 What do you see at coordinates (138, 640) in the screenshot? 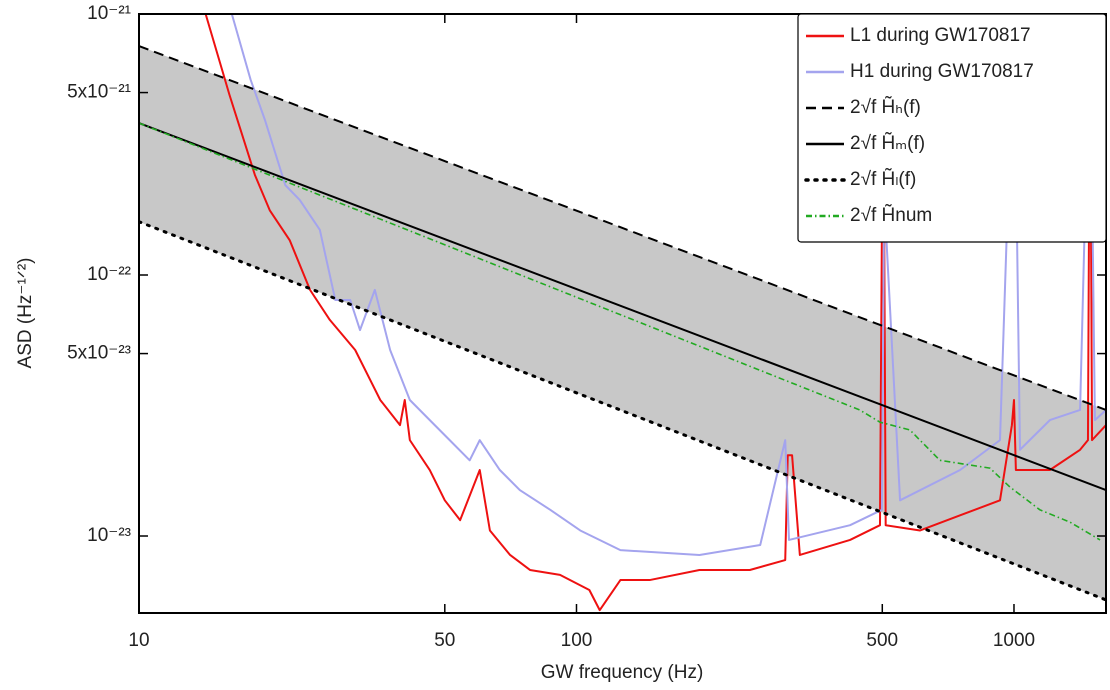
I see `x-tick-label: 10` at bounding box center [138, 640].